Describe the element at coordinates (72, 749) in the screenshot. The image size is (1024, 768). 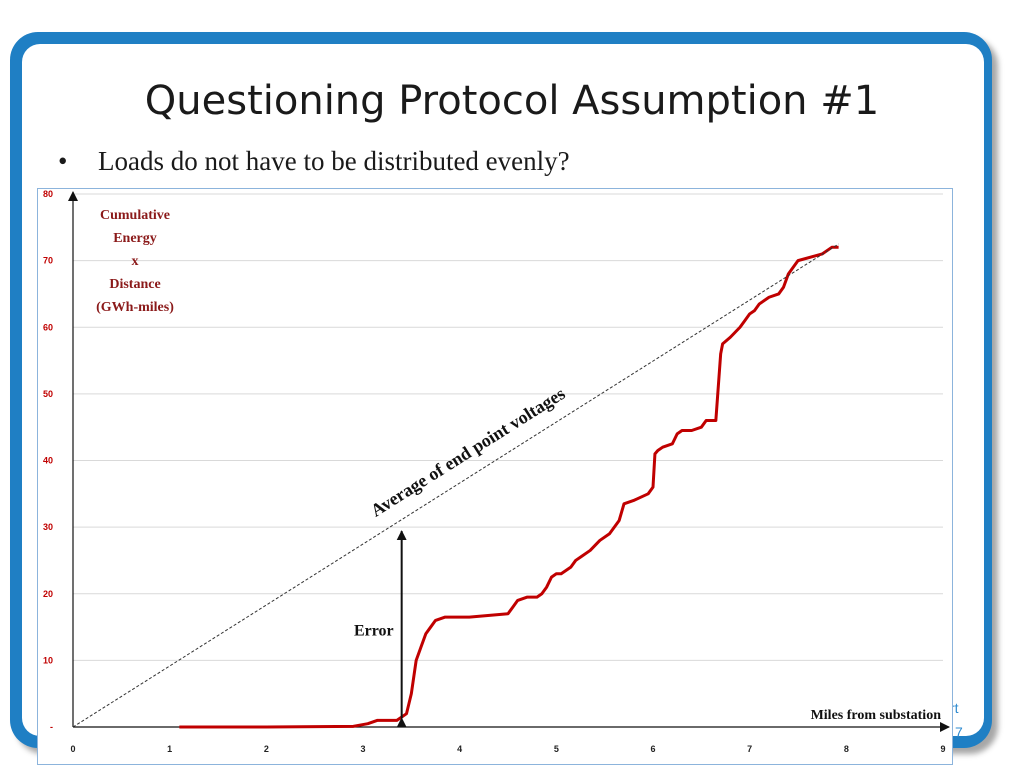
I see `x-tick-label: 0` at that location.